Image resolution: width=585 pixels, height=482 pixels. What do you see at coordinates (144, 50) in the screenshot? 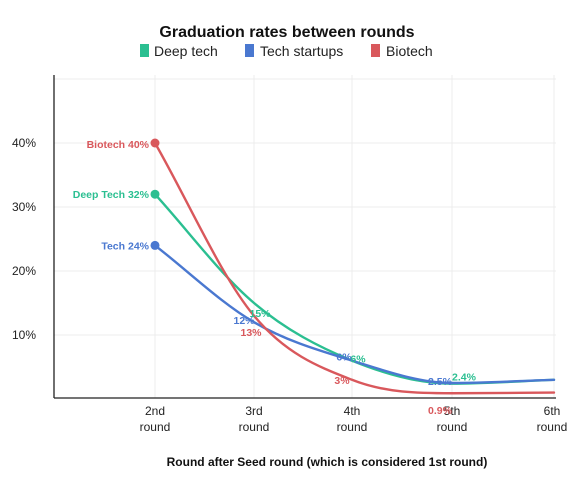
I see `legend-swatch-deep-tech` at bounding box center [144, 50].